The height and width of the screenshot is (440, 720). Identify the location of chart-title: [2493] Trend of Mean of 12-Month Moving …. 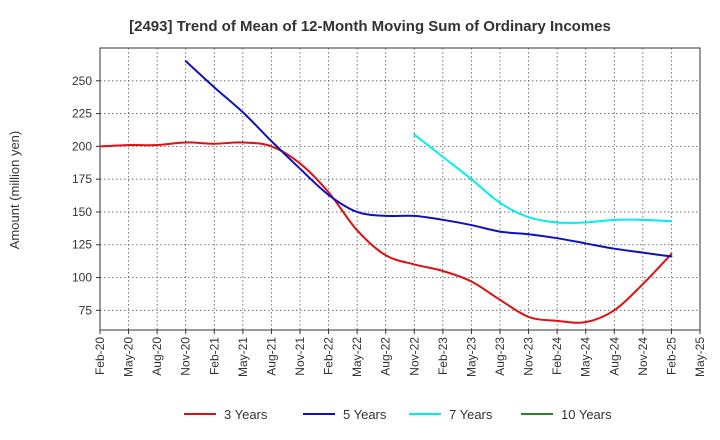
(370, 26).